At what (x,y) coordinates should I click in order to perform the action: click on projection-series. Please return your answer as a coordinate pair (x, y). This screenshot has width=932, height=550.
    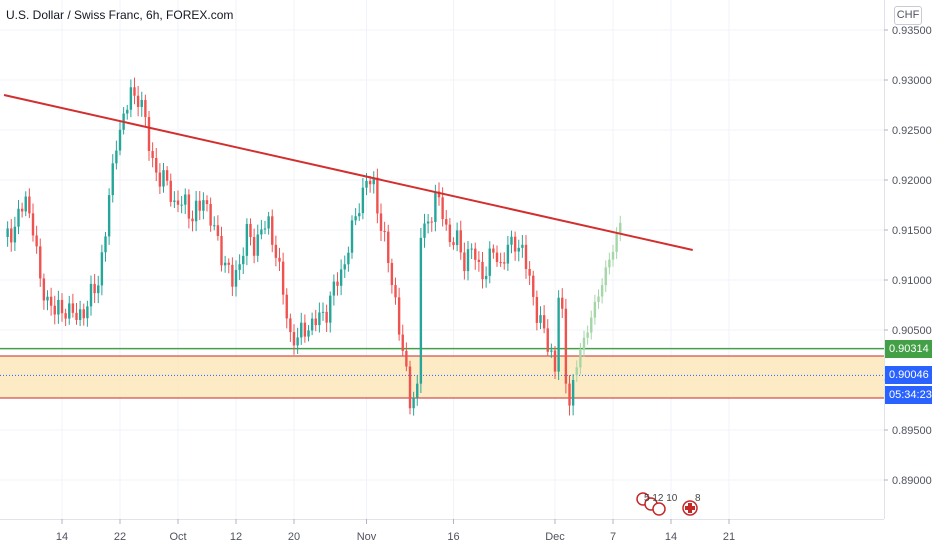
    Looking at the image, I should click on (598, 298).